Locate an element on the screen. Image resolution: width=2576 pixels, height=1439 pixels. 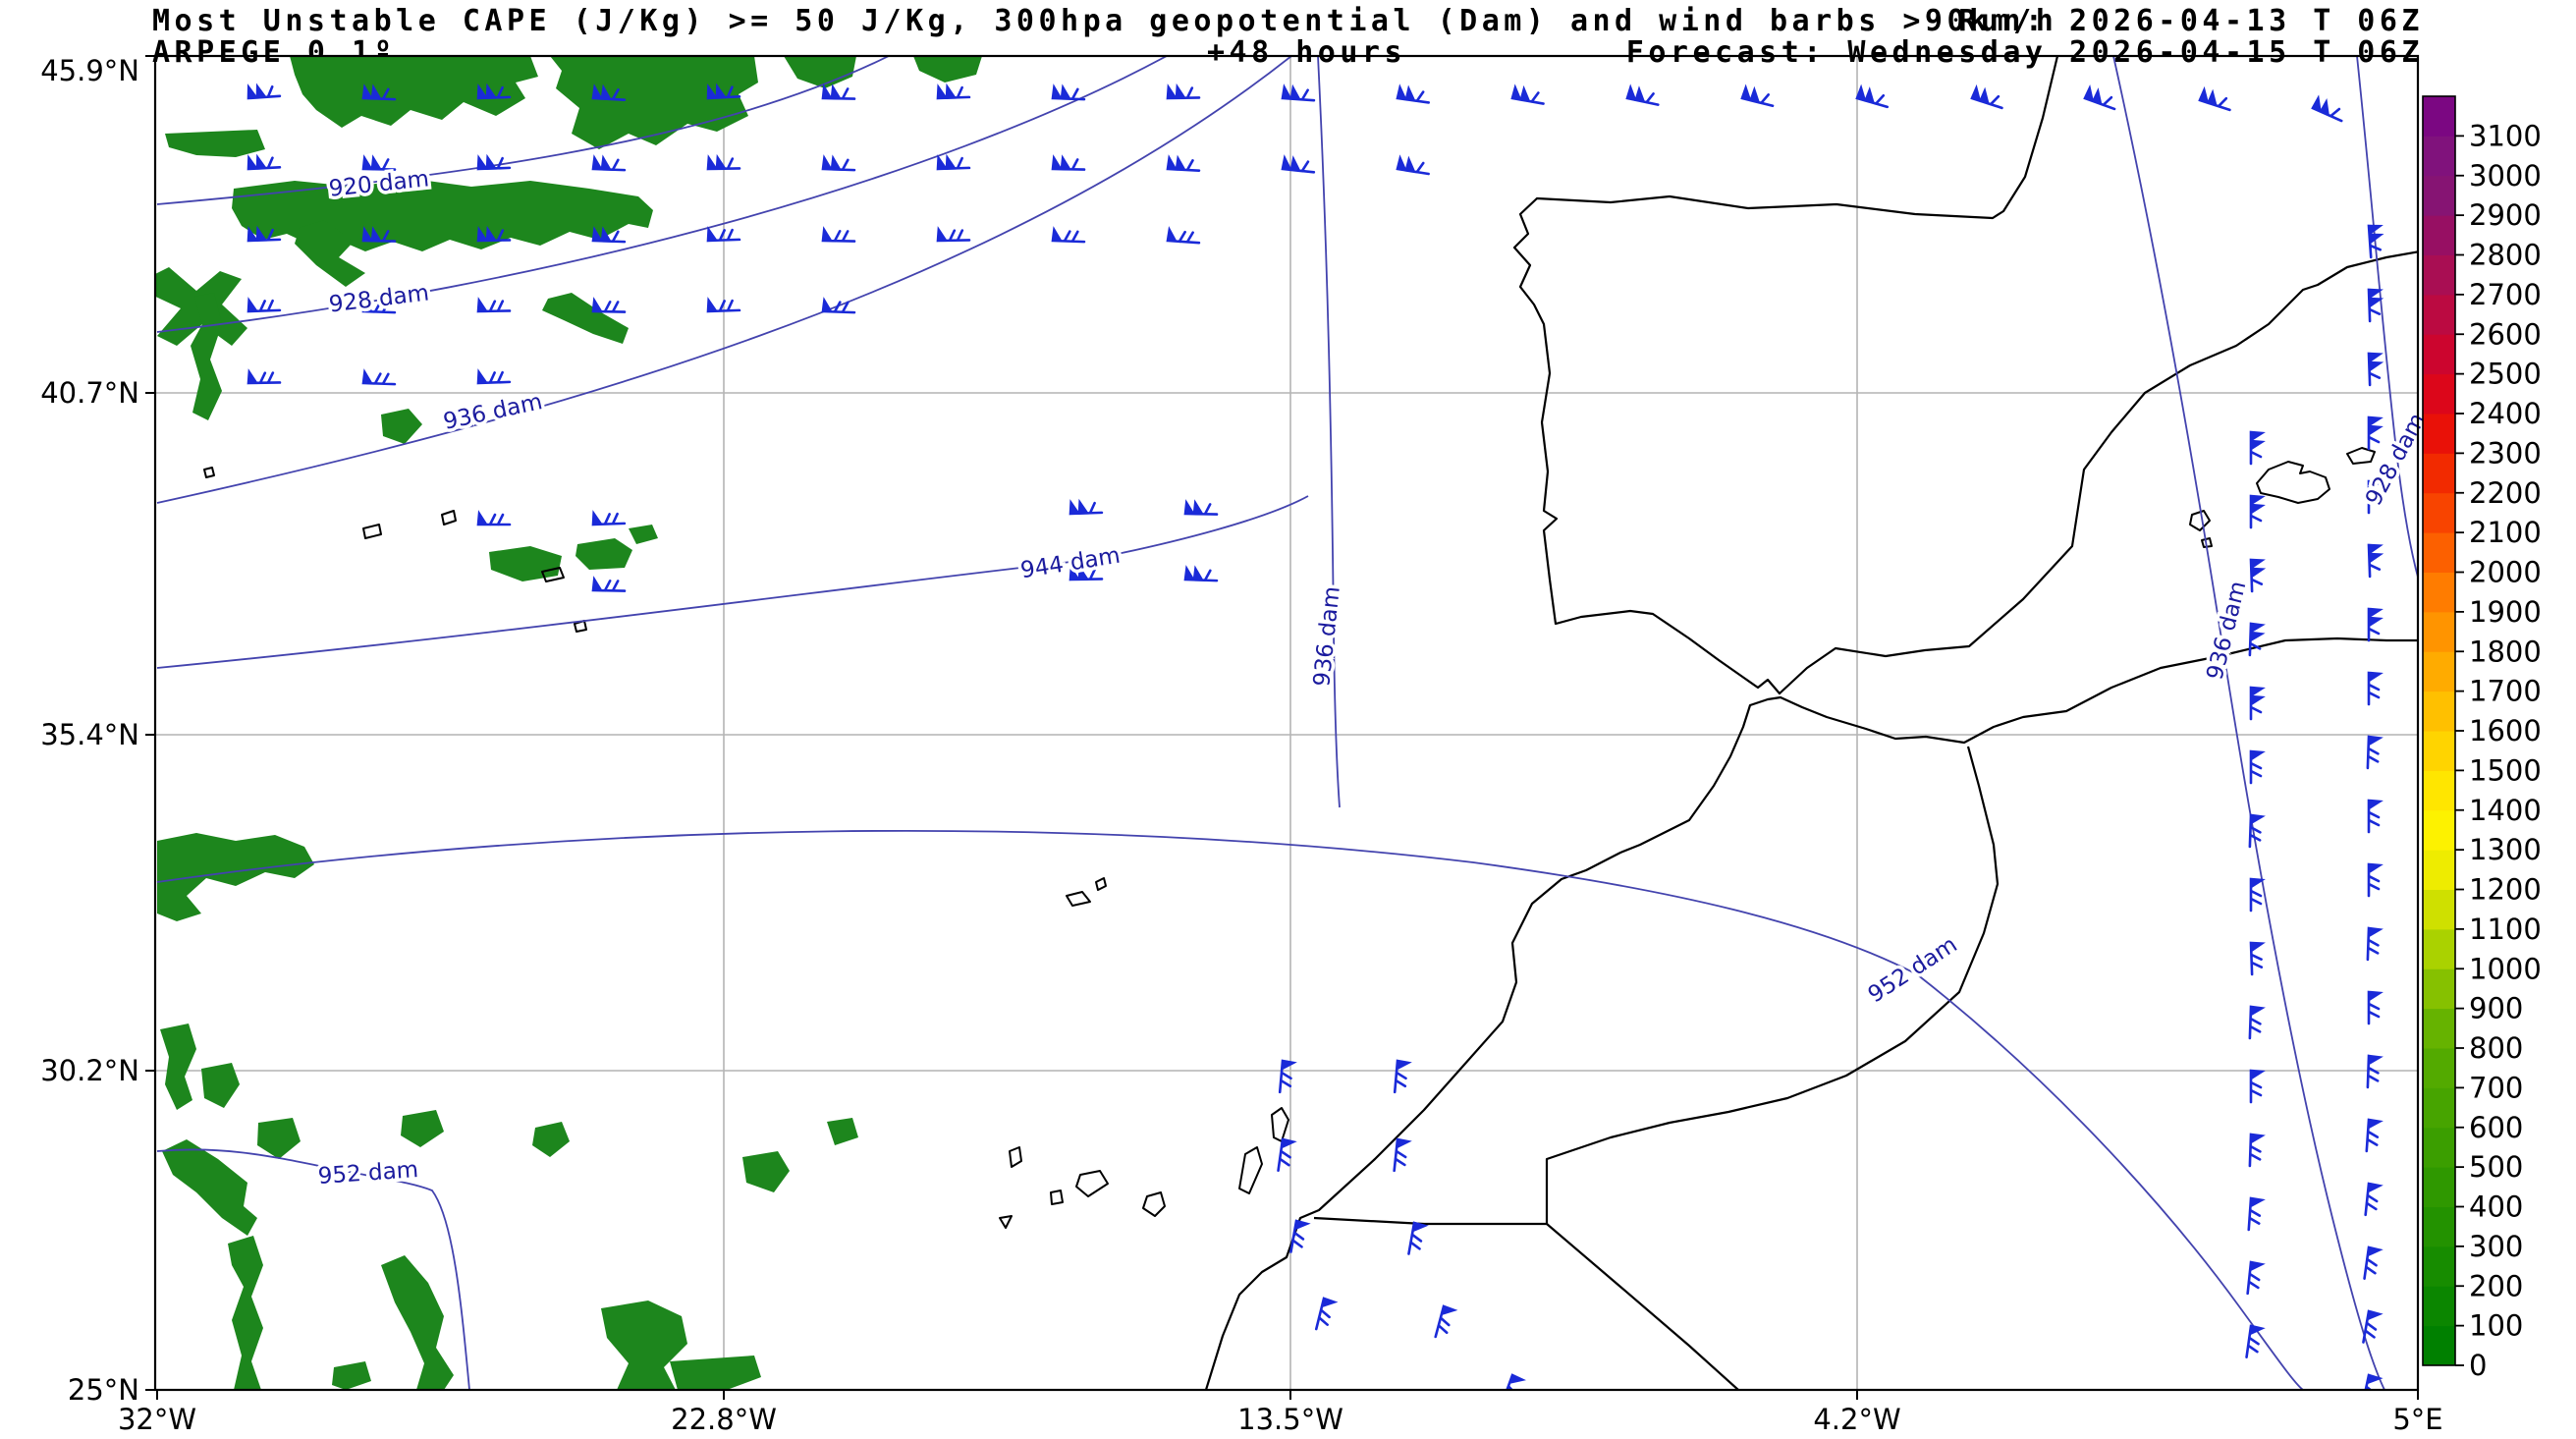
colorbar-tick-label: 1400 is located at coordinates (2505, 810).